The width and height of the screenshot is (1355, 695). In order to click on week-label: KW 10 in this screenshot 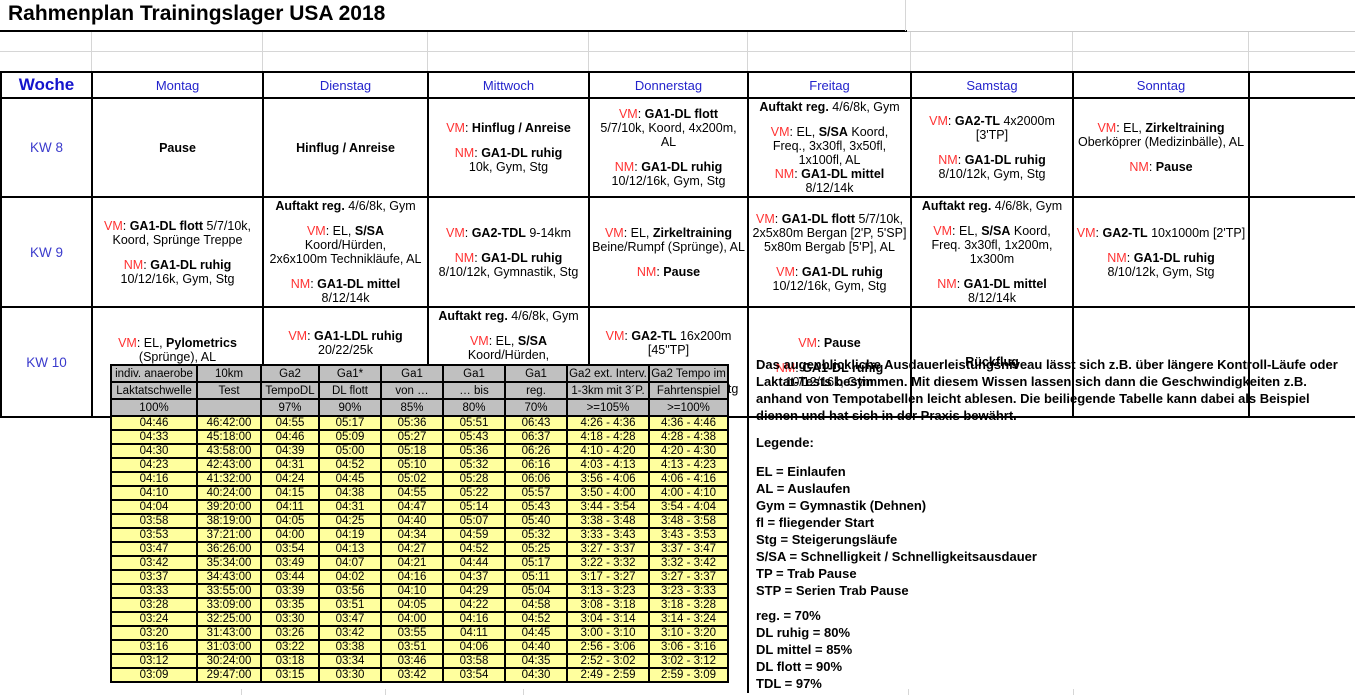, I will do `click(46, 362)`.